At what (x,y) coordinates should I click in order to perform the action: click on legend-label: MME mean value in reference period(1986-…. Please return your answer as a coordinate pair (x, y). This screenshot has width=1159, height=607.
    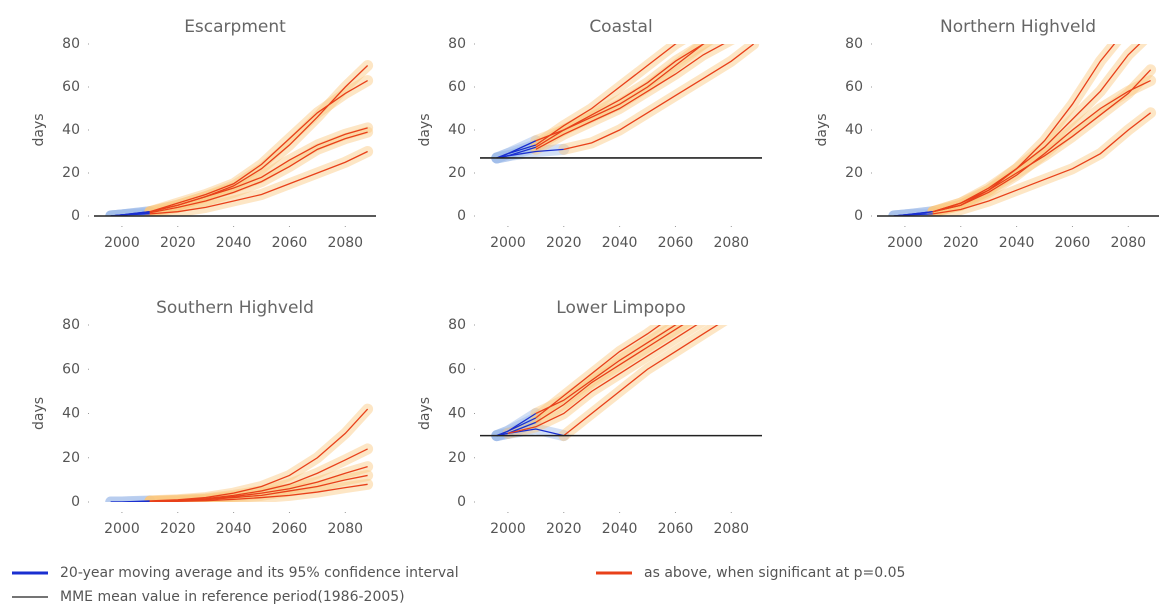
    Looking at the image, I should click on (232, 597).